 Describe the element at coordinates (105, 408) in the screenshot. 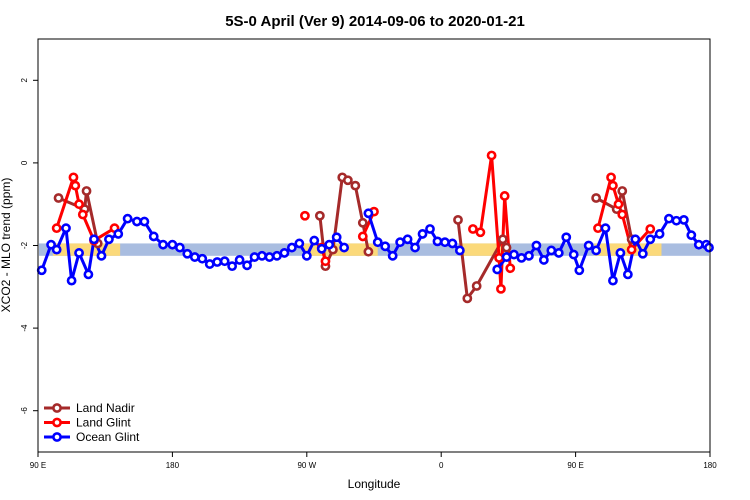

I see `legend-label-land-nadir: Land Nadir` at that location.